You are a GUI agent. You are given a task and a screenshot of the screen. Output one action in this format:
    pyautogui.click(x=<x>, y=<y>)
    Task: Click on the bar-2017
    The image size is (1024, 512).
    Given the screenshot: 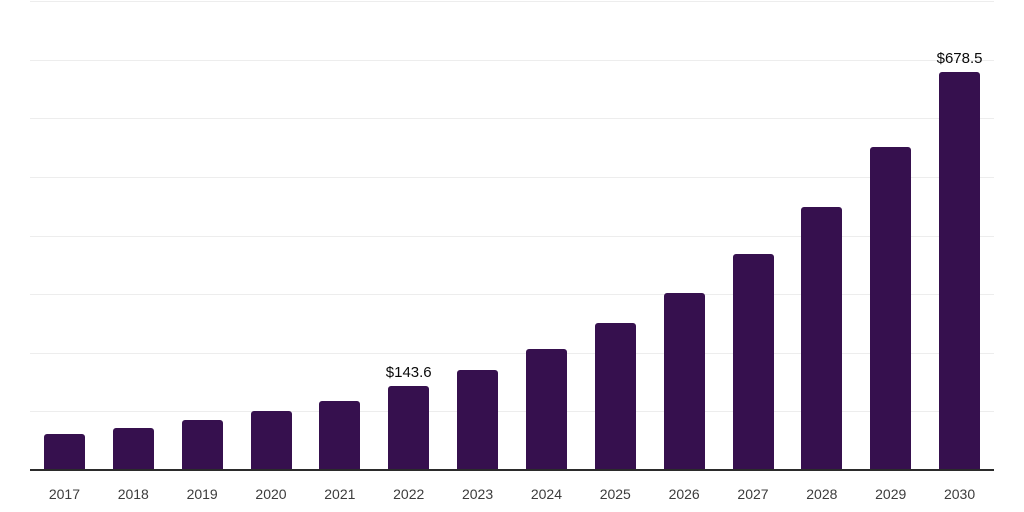 What is the action you would take?
    pyautogui.click(x=64, y=451)
    